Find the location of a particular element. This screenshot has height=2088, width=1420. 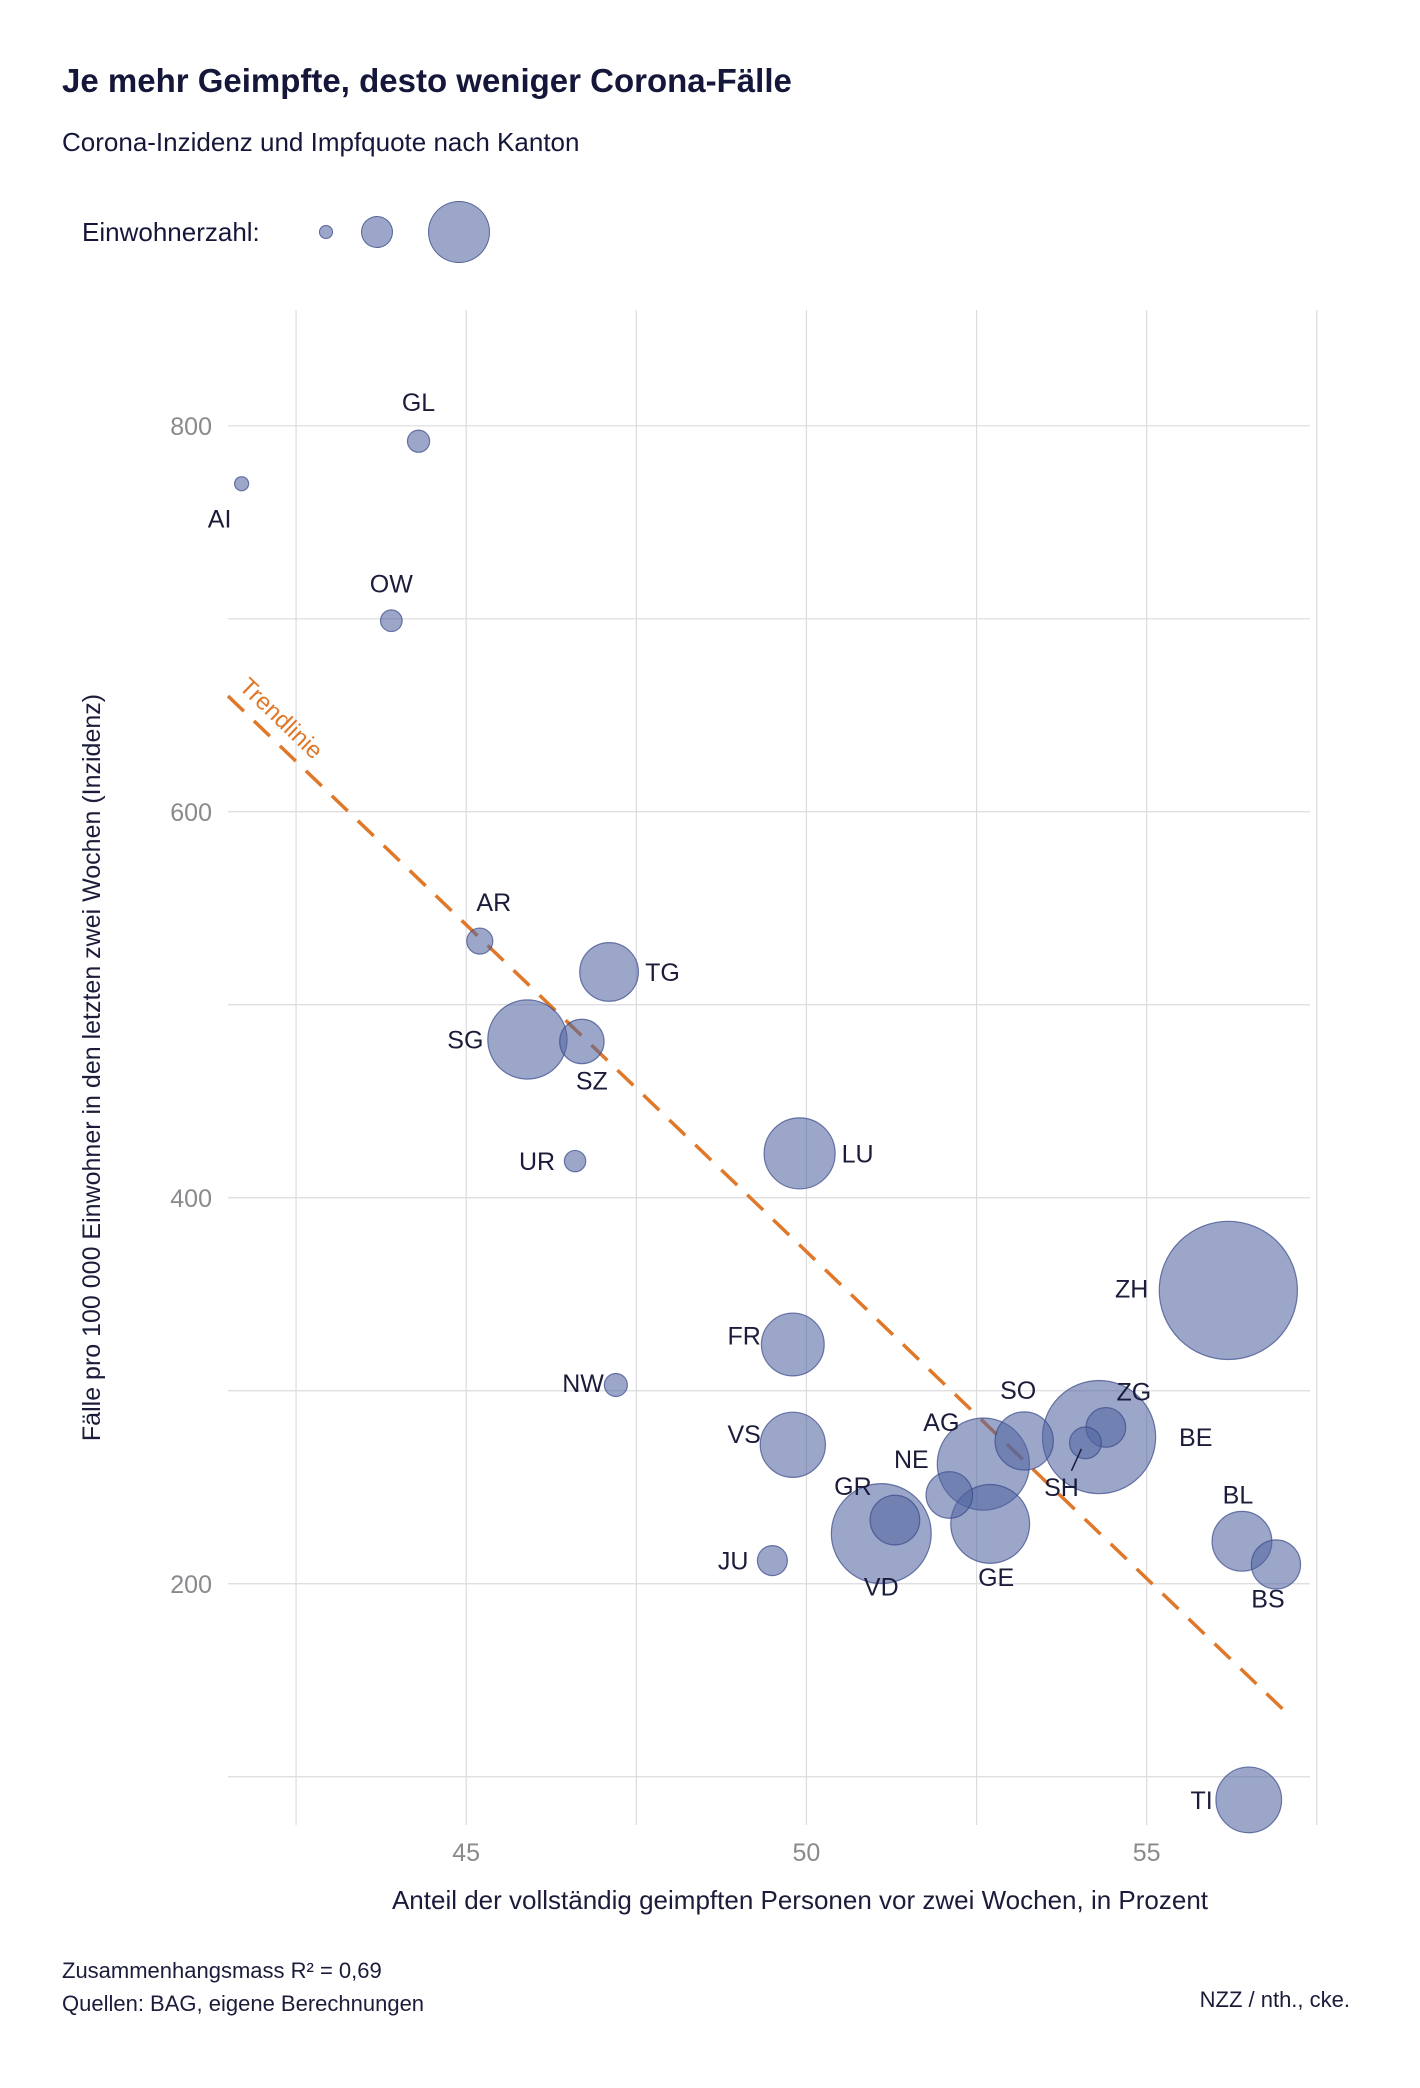

size-legend: Einwohnerzahl: is located at coordinates (292, 232).